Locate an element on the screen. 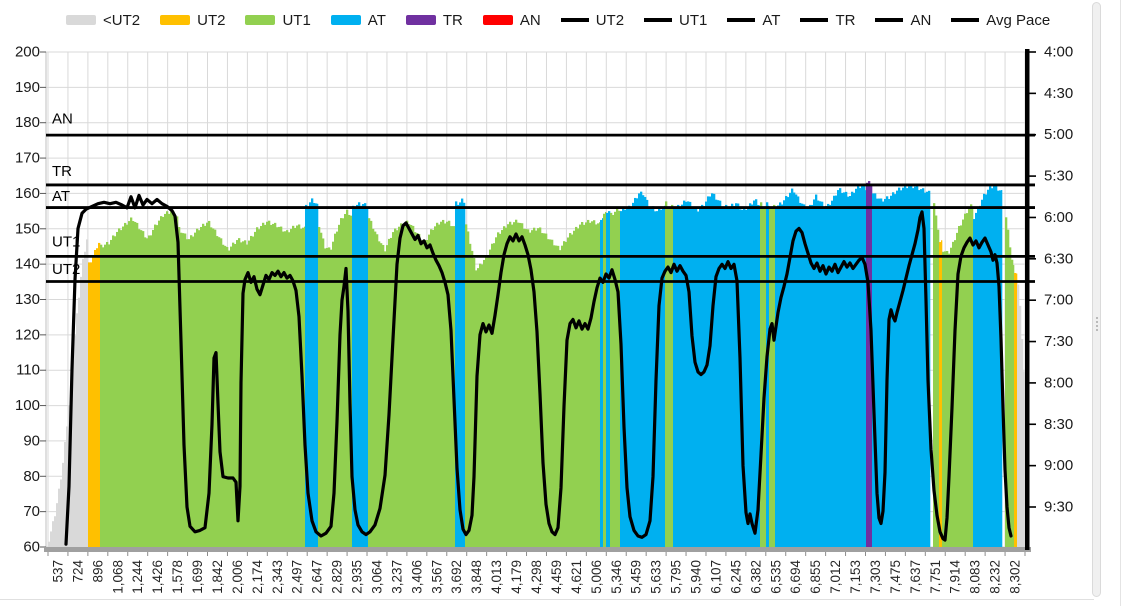  scrollbar-grip-icon is located at coordinates (1096, 324).